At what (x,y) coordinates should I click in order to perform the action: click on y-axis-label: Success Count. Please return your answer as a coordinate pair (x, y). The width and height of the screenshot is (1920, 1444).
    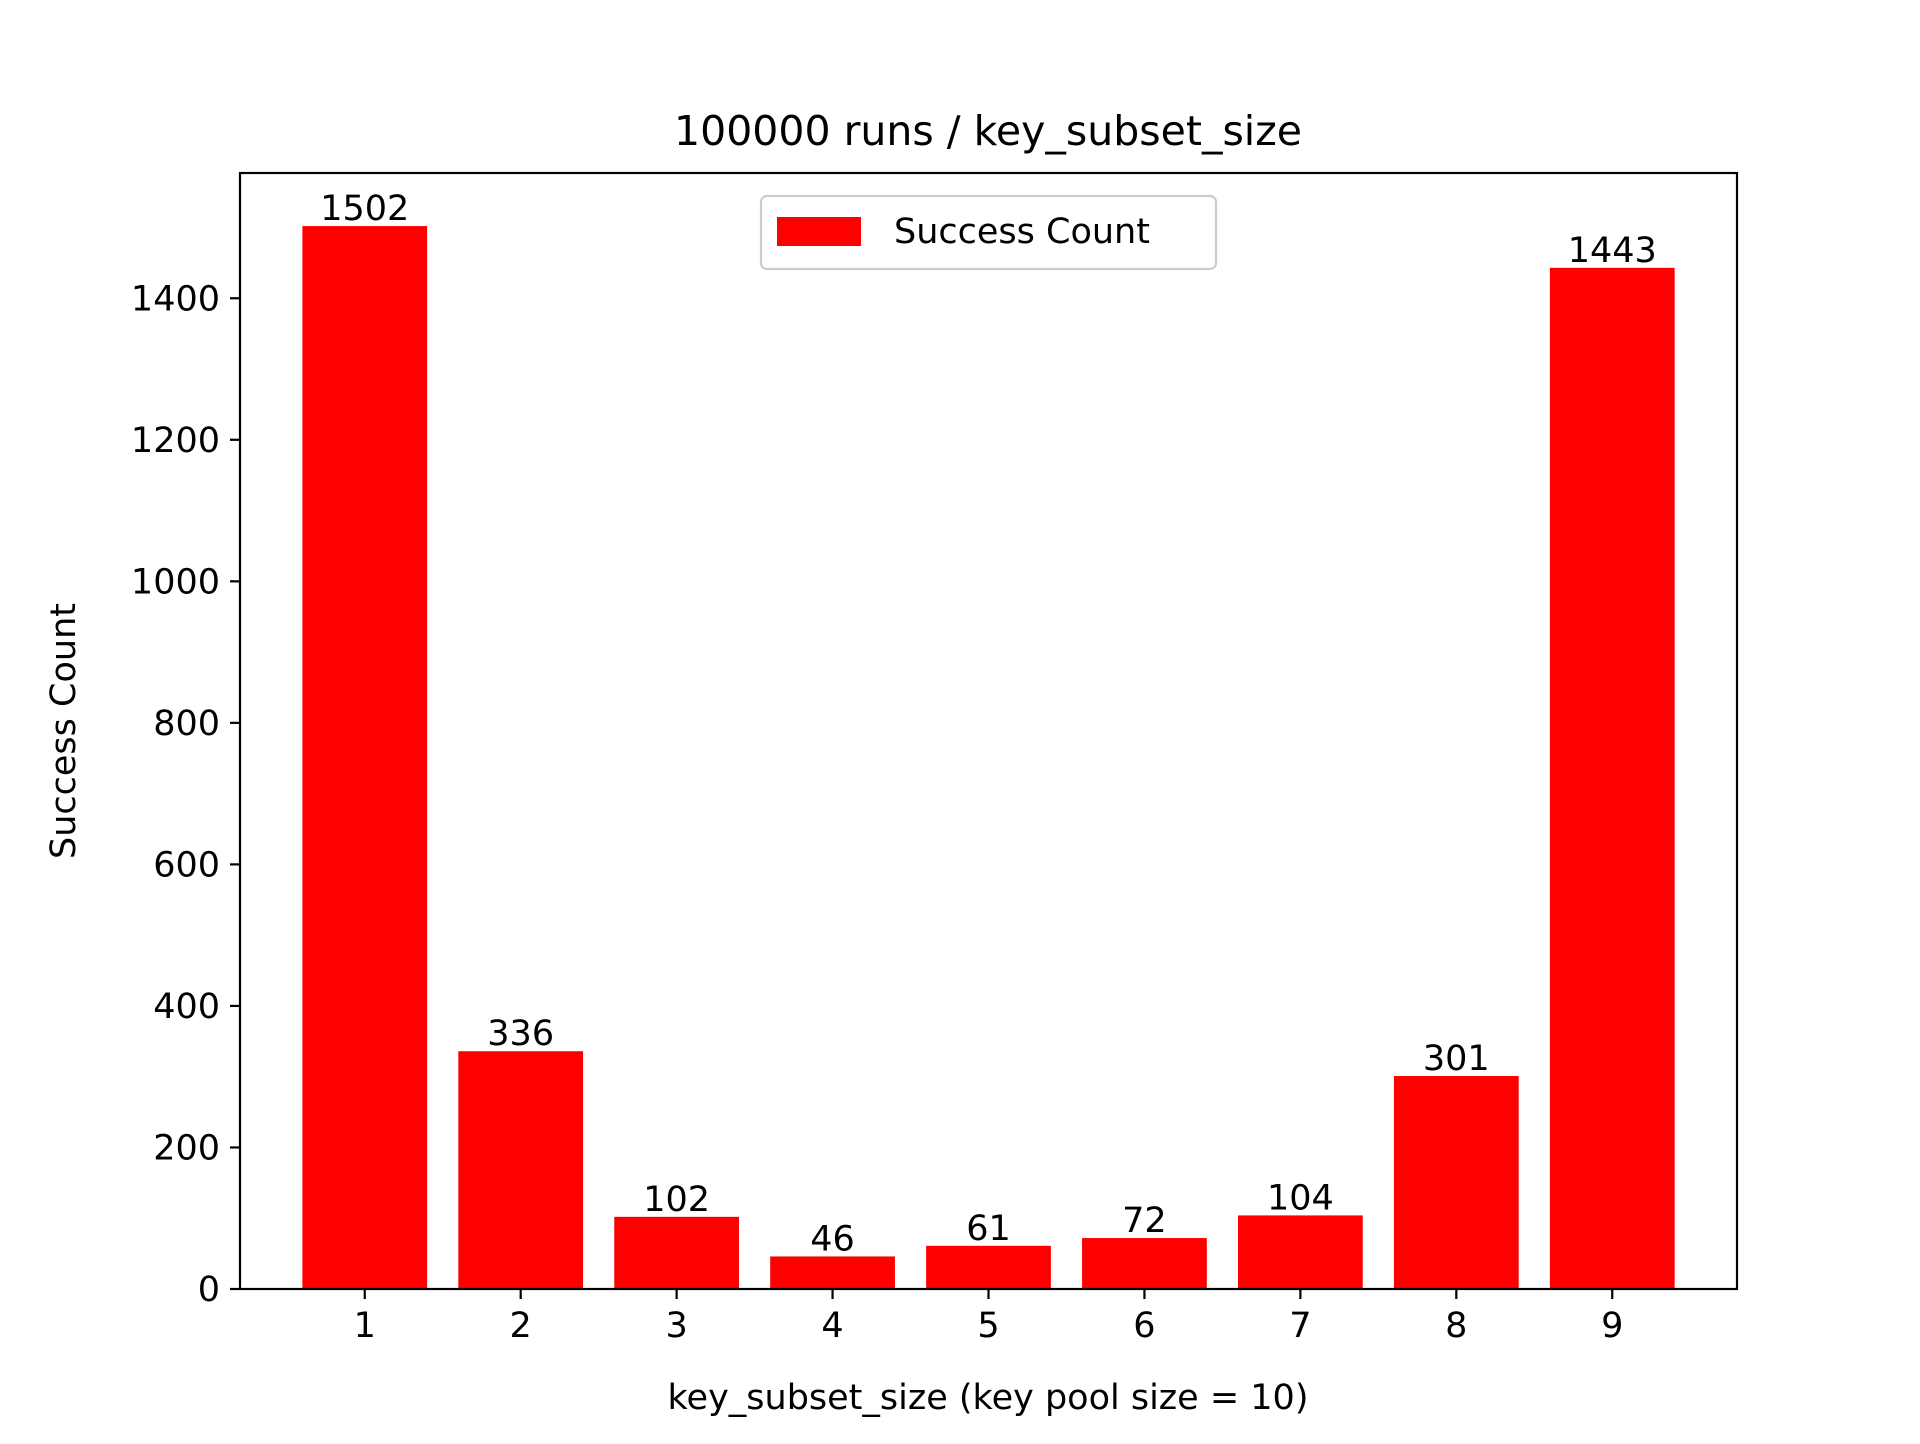
    Looking at the image, I should click on (64, 731).